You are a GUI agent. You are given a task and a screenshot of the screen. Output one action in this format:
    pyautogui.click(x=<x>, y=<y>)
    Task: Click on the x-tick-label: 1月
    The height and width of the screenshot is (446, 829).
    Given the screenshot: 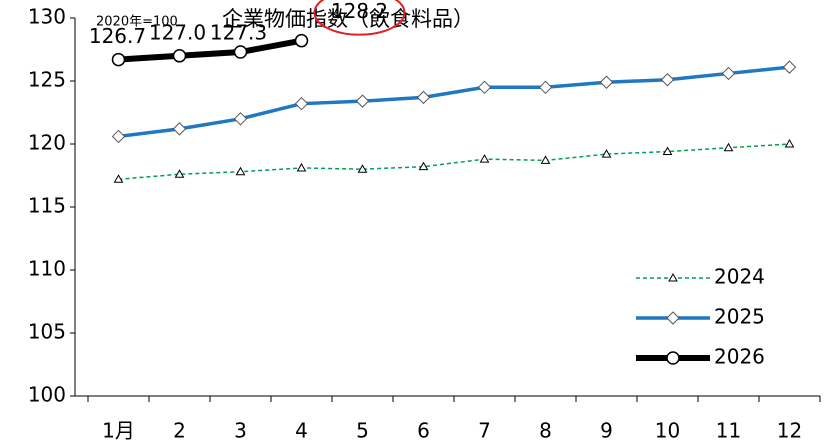 What is the action you would take?
    pyautogui.click(x=118, y=431)
    